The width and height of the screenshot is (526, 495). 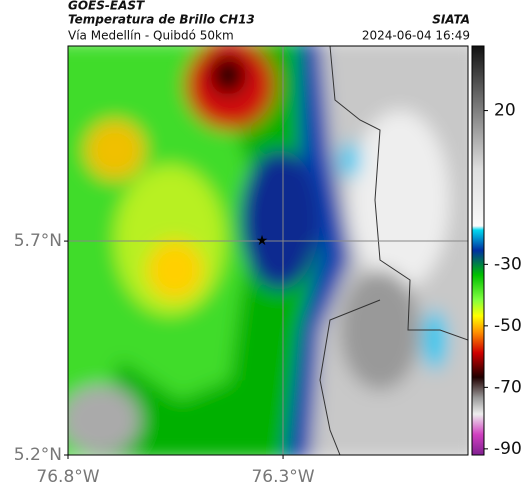 What do you see at coordinates (505, 111) in the screenshot?
I see `colorbar-tick-label: 20` at bounding box center [505, 111].